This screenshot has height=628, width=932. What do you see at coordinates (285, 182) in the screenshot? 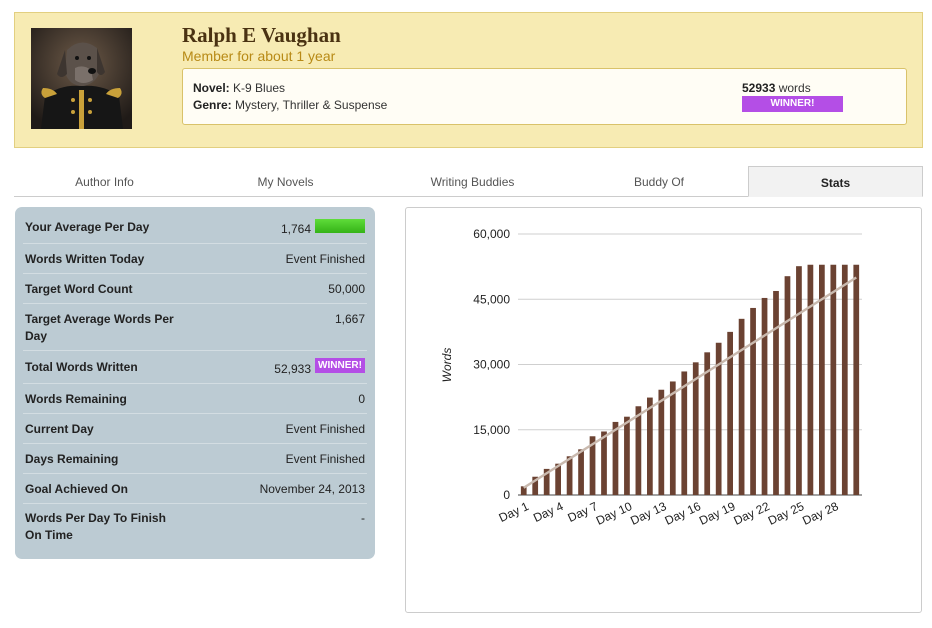
I see `tab-my-novels: My Novels` at bounding box center [285, 182].